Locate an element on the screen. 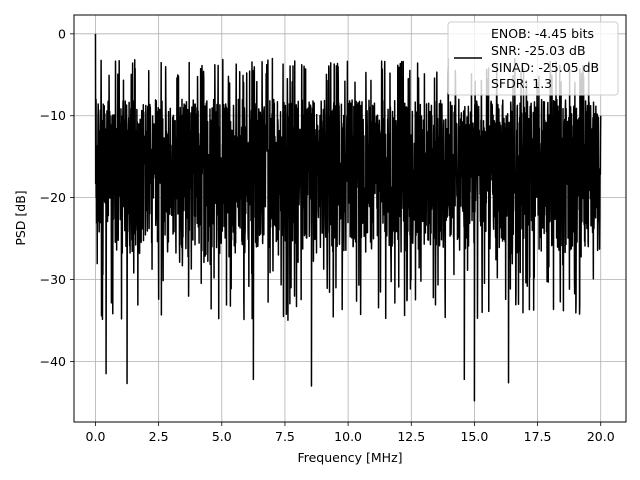  x-tick-label: 15.0 is located at coordinates (474, 436).